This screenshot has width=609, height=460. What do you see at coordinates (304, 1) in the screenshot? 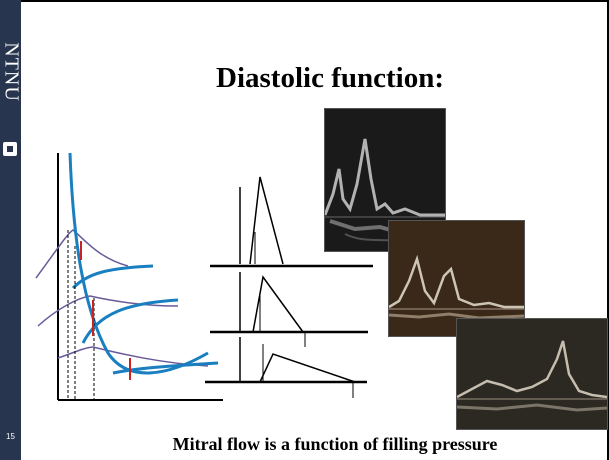
I see `top-border` at bounding box center [304, 1].